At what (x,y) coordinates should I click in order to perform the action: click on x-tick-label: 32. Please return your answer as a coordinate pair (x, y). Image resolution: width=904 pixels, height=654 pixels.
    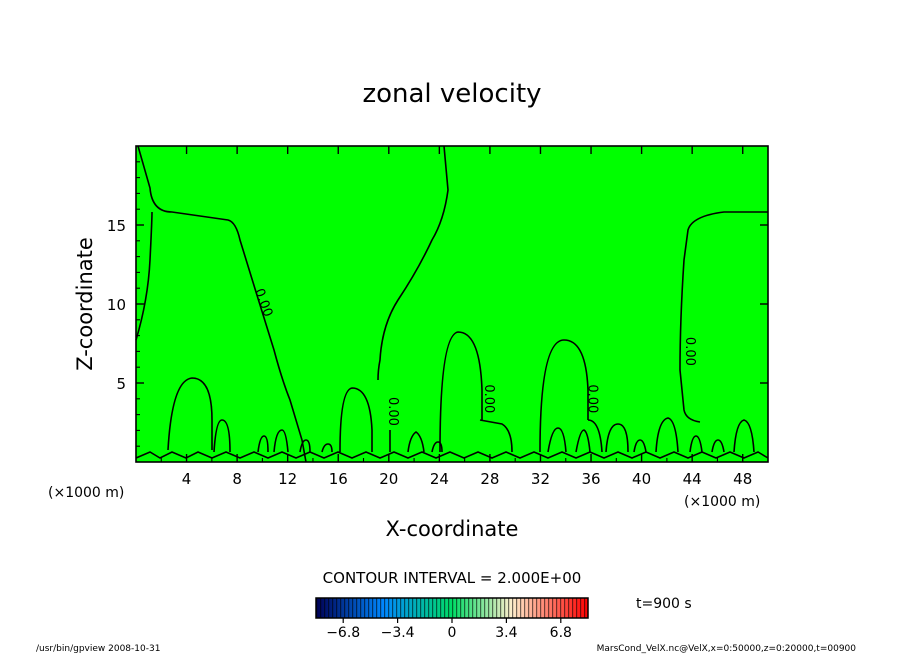
    Looking at the image, I should click on (540, 479).